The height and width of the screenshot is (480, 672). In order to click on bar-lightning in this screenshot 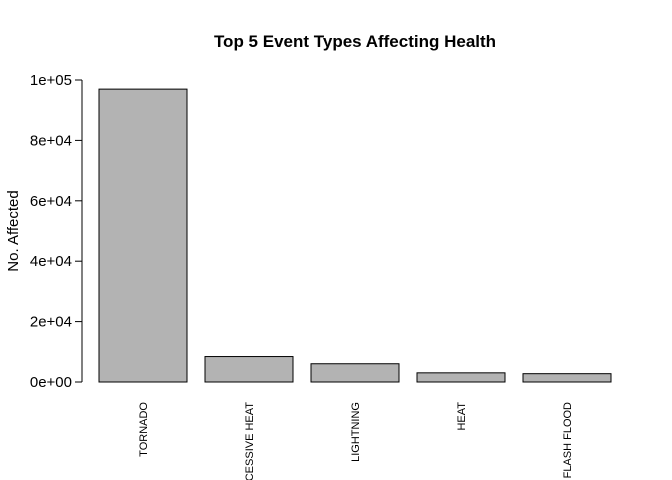, I will do `click(355, 373)`.